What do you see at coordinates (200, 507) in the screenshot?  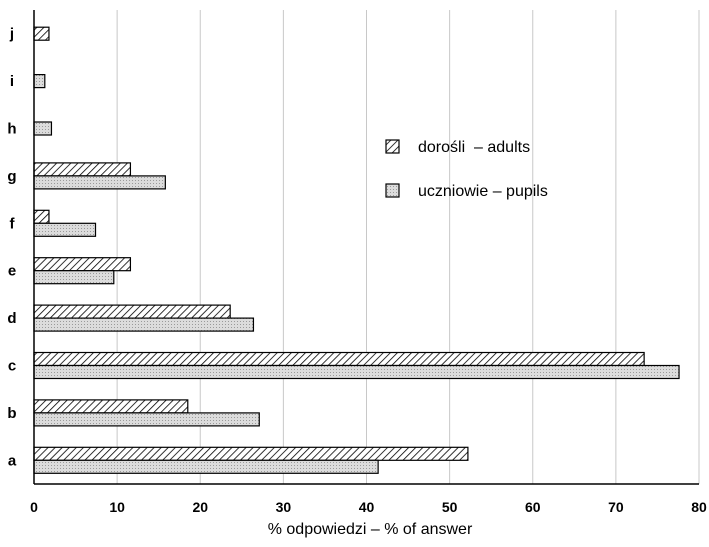 I see `x-tick-label: 20` at bounding box center [200, 507].